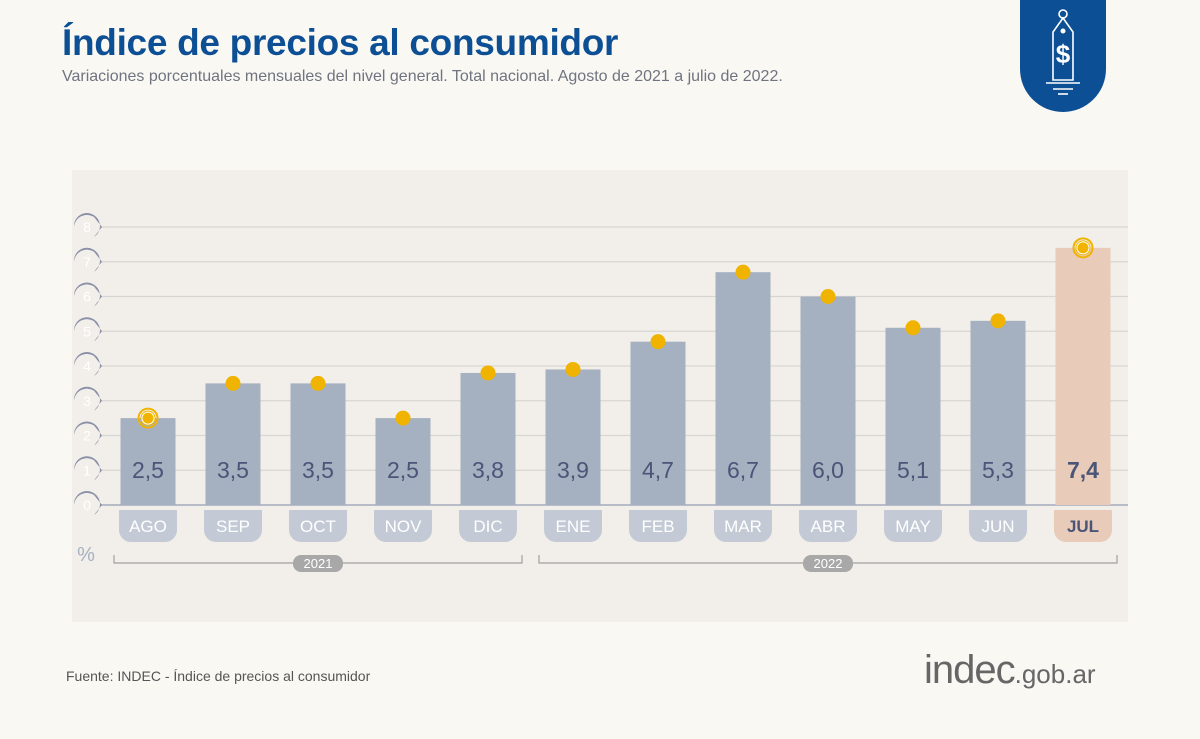  I want to click on x-tick-label: AGO, so click(148, 526).